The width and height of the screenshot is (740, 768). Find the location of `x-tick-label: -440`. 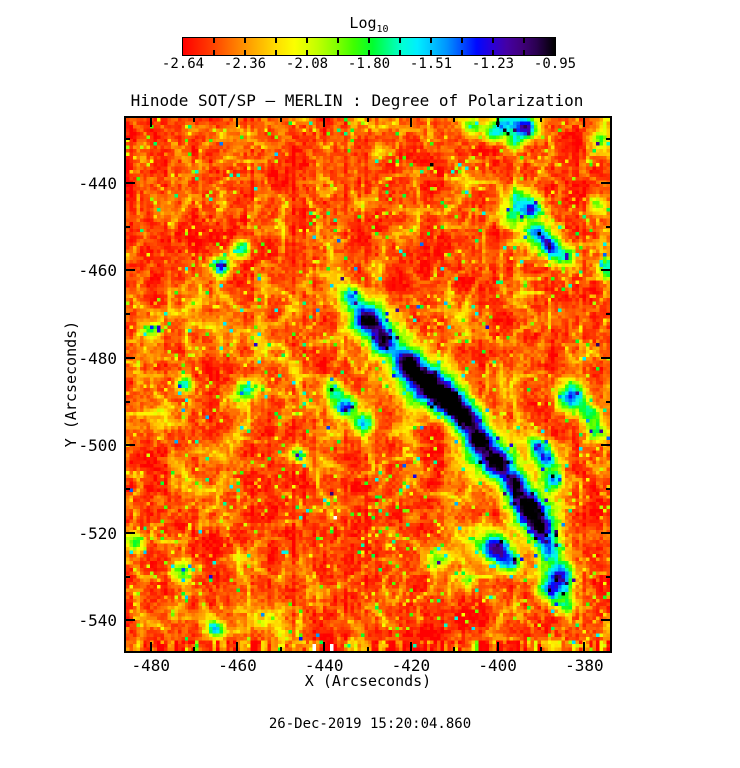

x-tick-label: -440 is located at coordinates (324, 665).